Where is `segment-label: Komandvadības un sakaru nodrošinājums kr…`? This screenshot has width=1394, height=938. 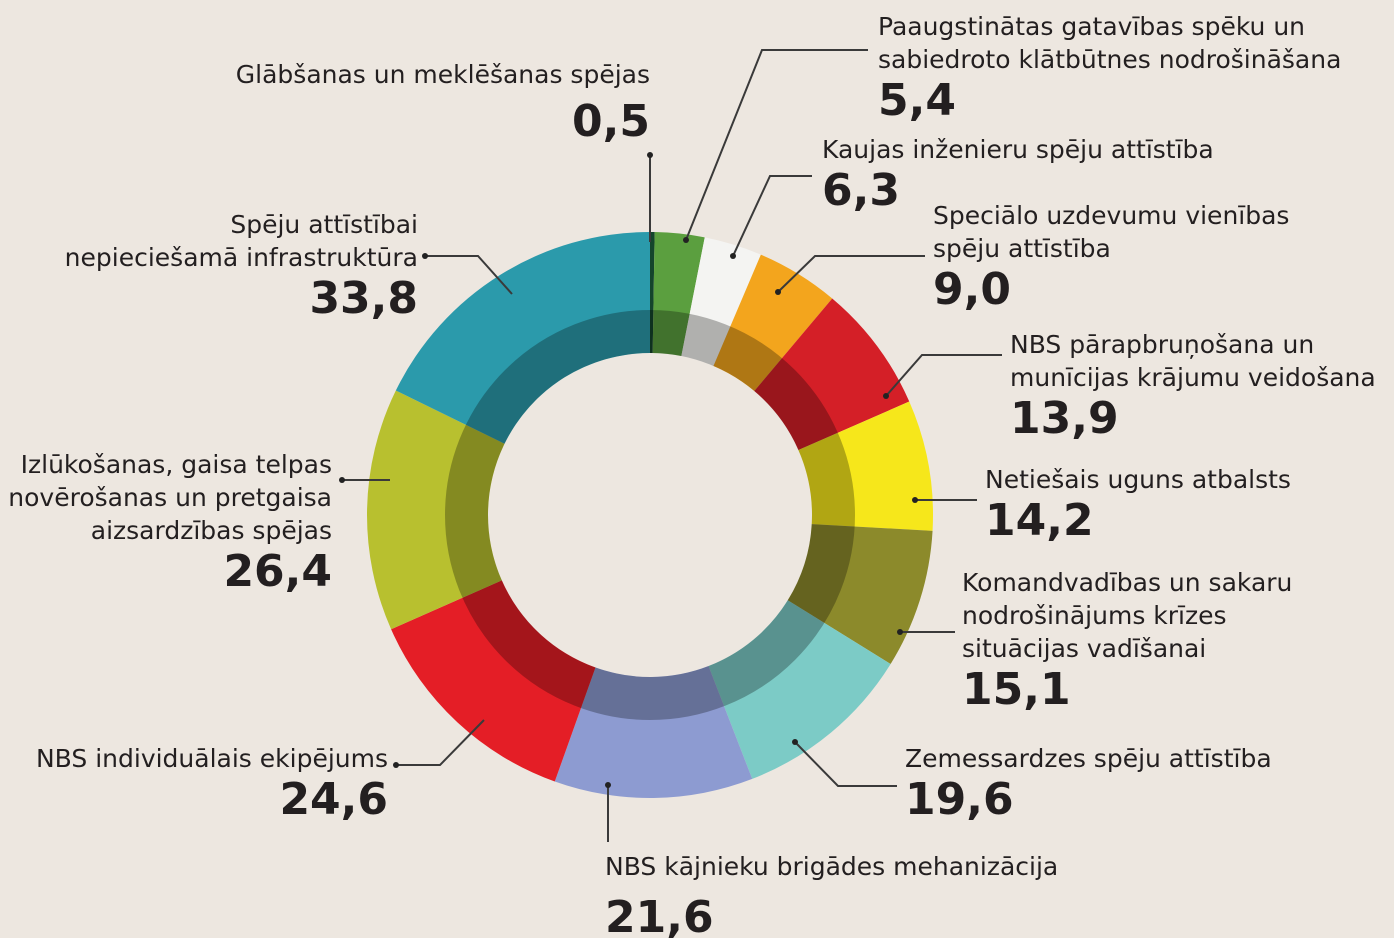 segment-label: Komandvadības un sakaru nodrošinājums kr… is located at coordinates (1127, 640).